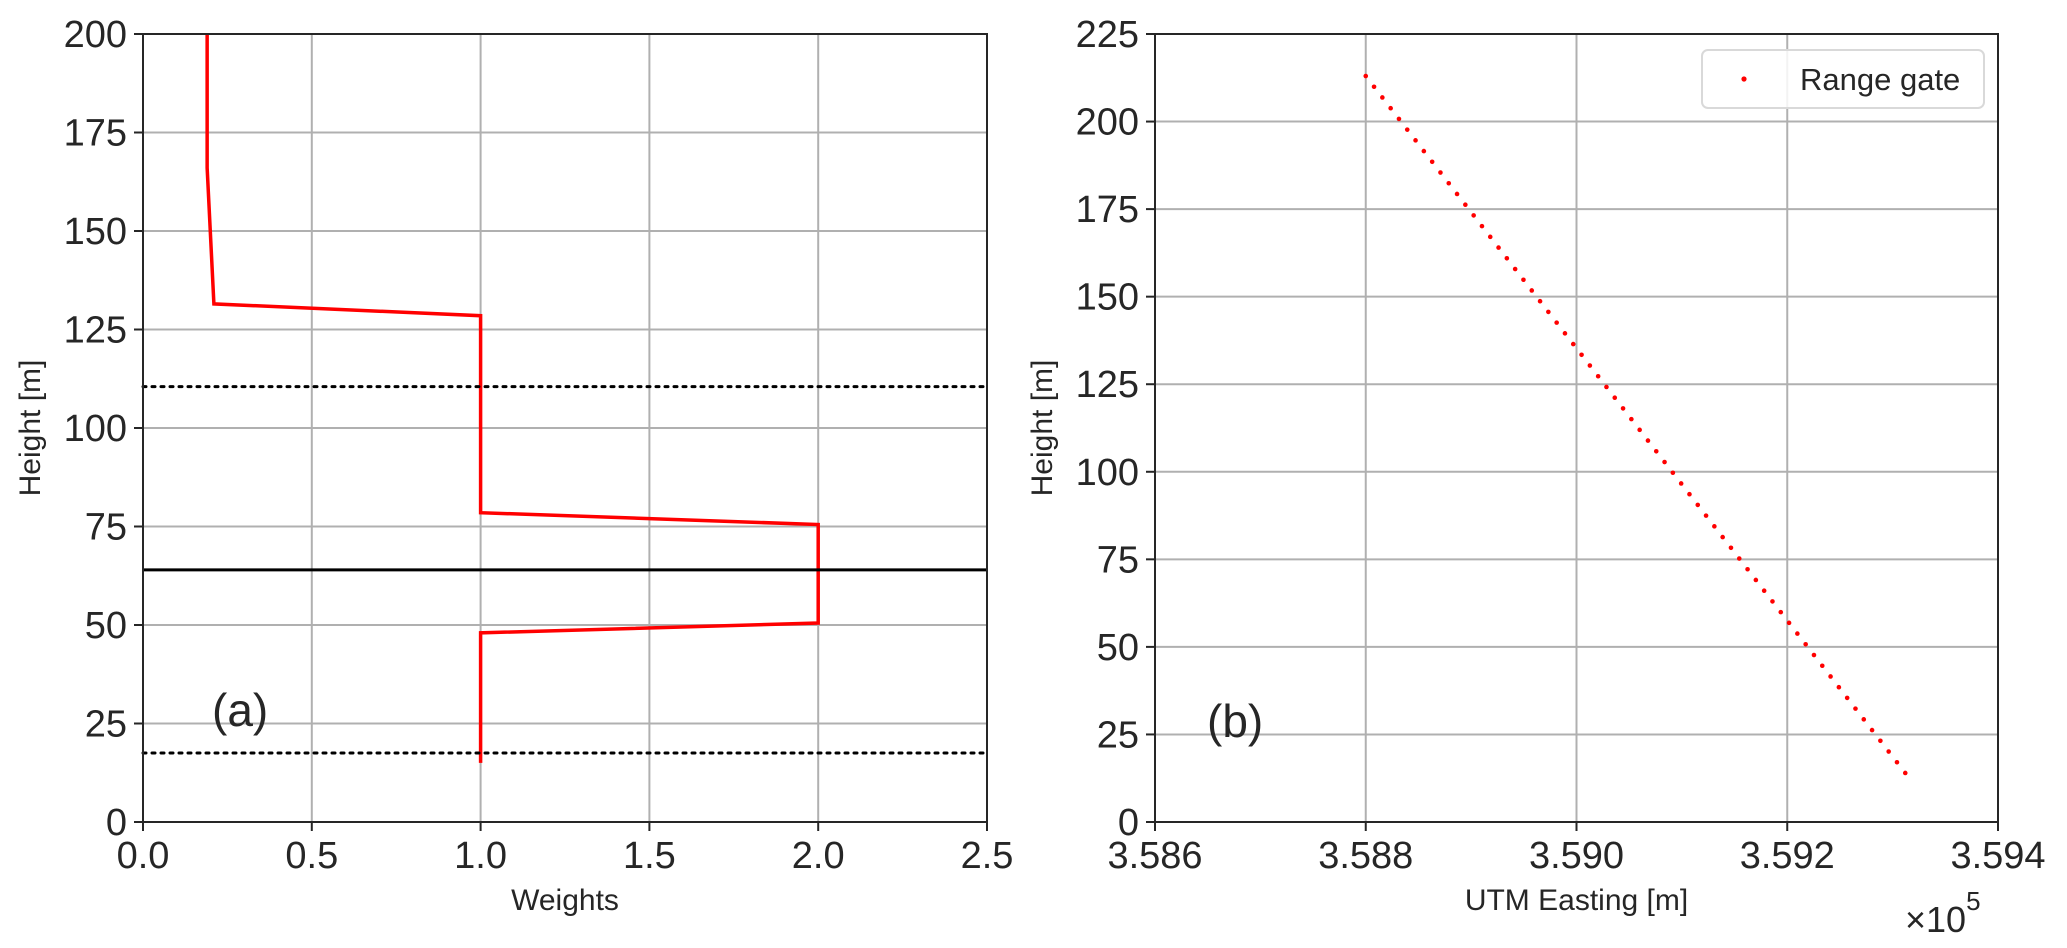  I want to click on x-axis-label: UTM Easting [m], so click(1576, 900).